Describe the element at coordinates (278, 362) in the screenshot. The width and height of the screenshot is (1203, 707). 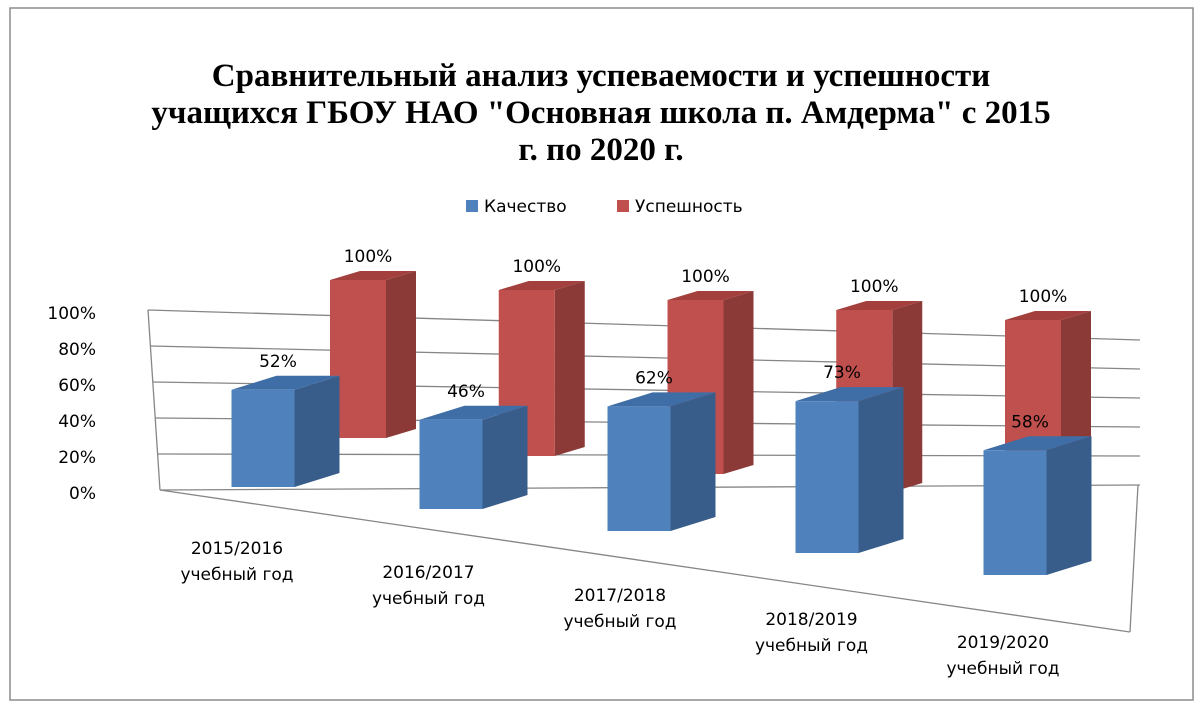
I see `value-label: 52%` at that location.